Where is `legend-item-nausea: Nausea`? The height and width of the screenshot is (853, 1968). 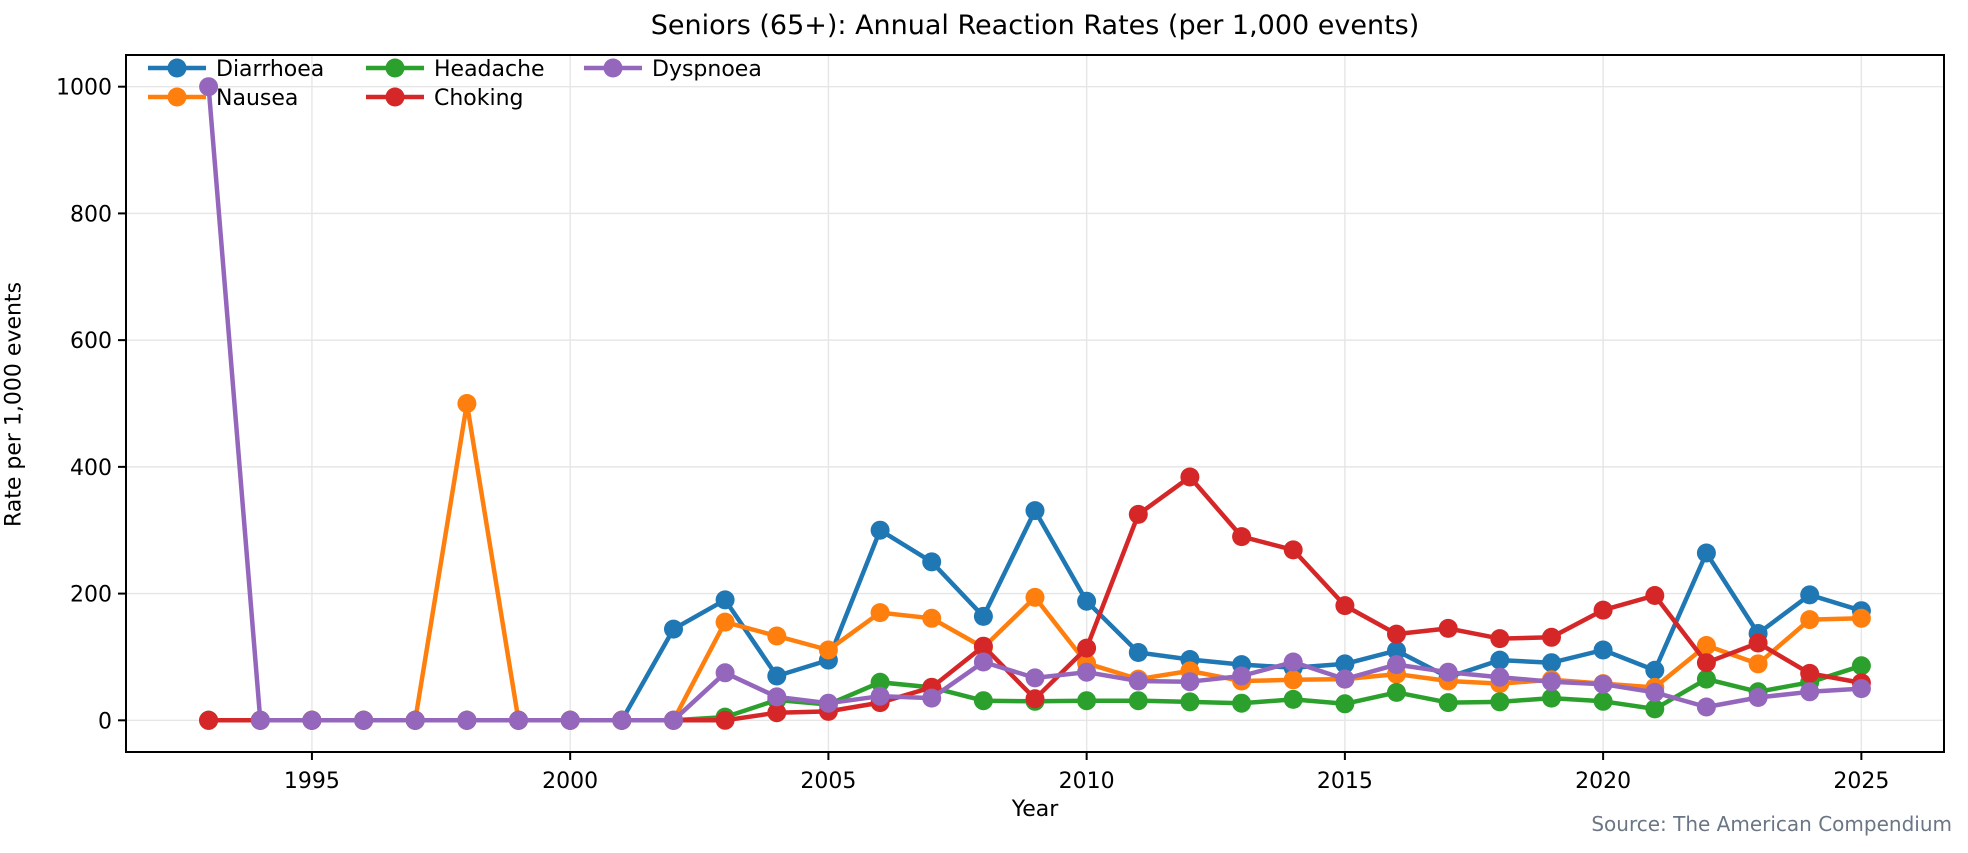
legend-item-nausea: Nausea is located at coordinates (223, 98).